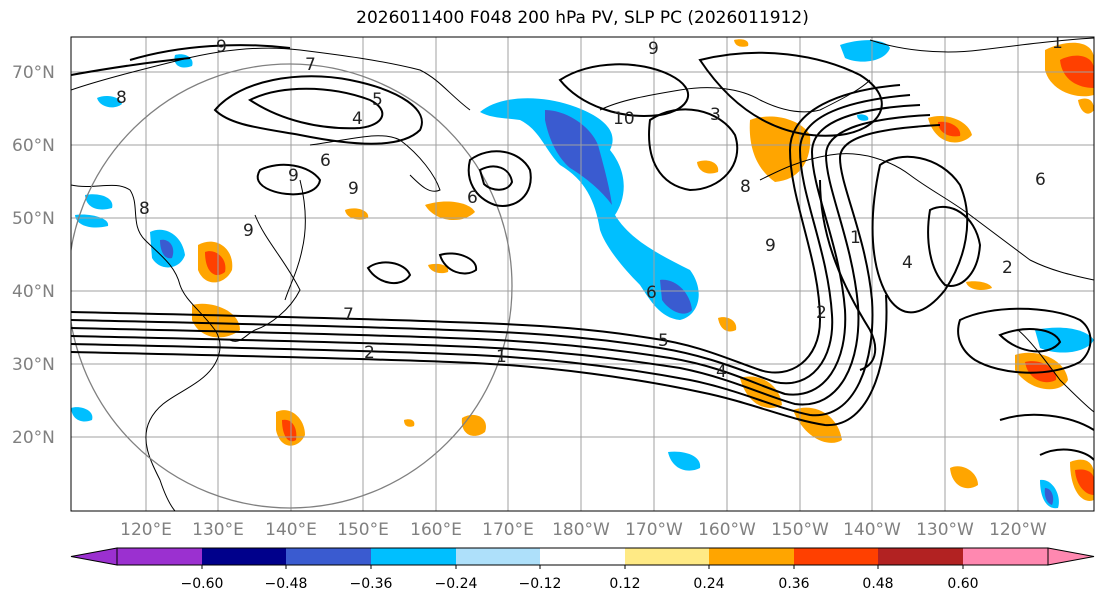 The image size is (1105, 604). I want to click on lon-label: 170°W, so click(654, 530).